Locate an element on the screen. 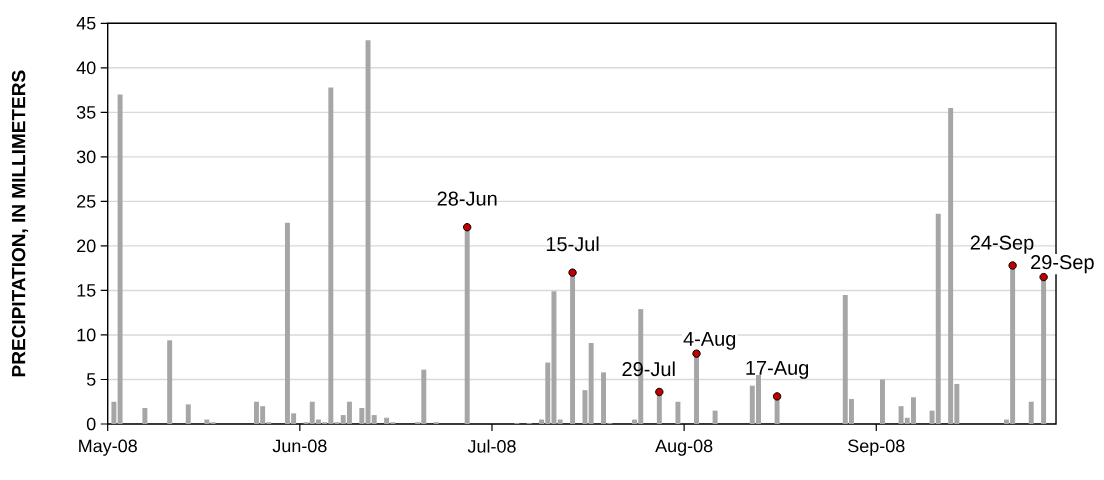 This screenshot has width=1104, height=480. y-tick-label: 25 is located at coordinates (86, 201).